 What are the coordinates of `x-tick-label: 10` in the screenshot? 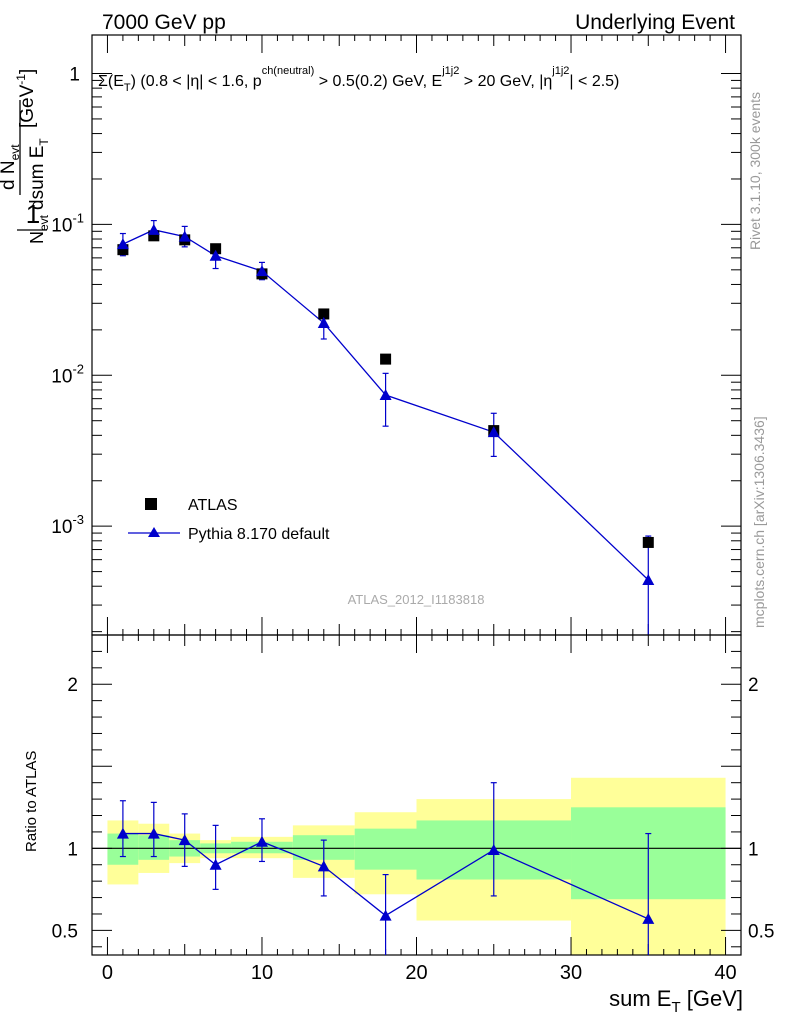 It's located at (262, 973).